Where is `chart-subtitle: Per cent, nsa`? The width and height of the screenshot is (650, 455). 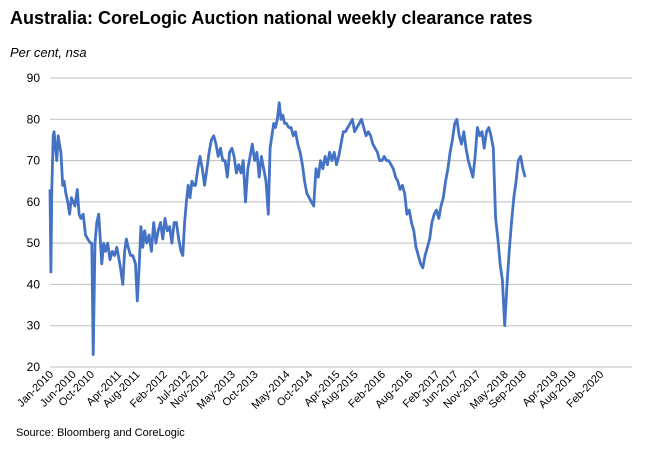 chart-subtitle: Per cent, nsa is located at coordinates (48, 52).